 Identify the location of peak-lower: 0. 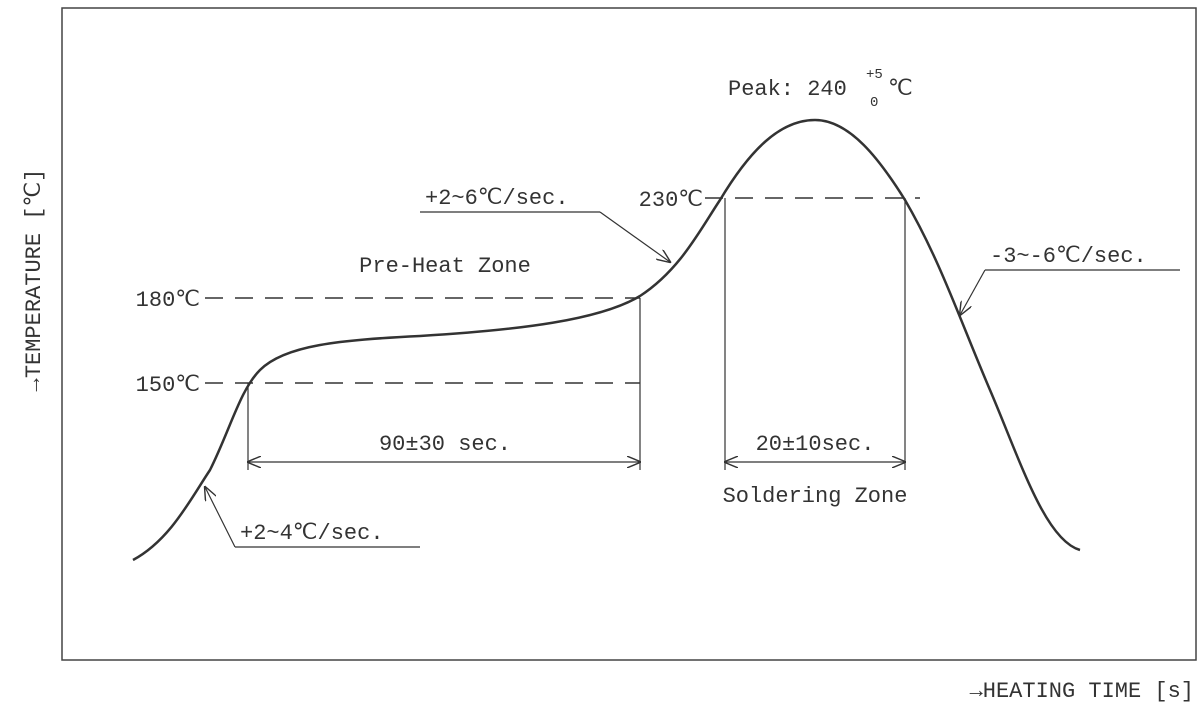
(874, 103).